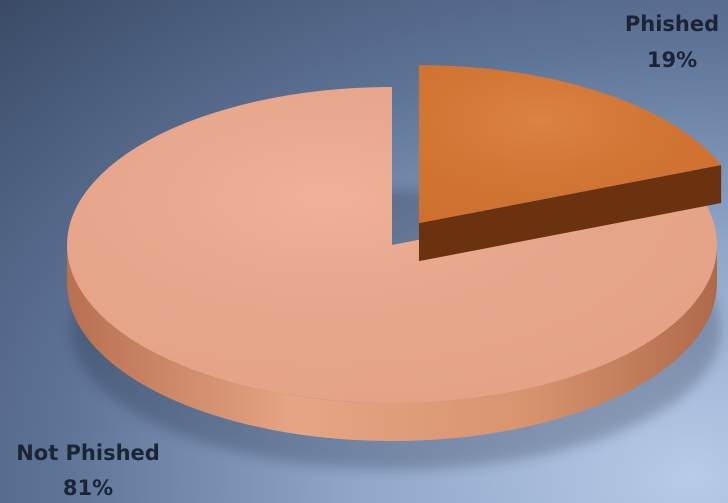 The width and height of the screenshot is (728, 503). Describe the element at coordinates (88, 488) in the screenshot. I see `label-not-phished-pct: 81%` at that location.